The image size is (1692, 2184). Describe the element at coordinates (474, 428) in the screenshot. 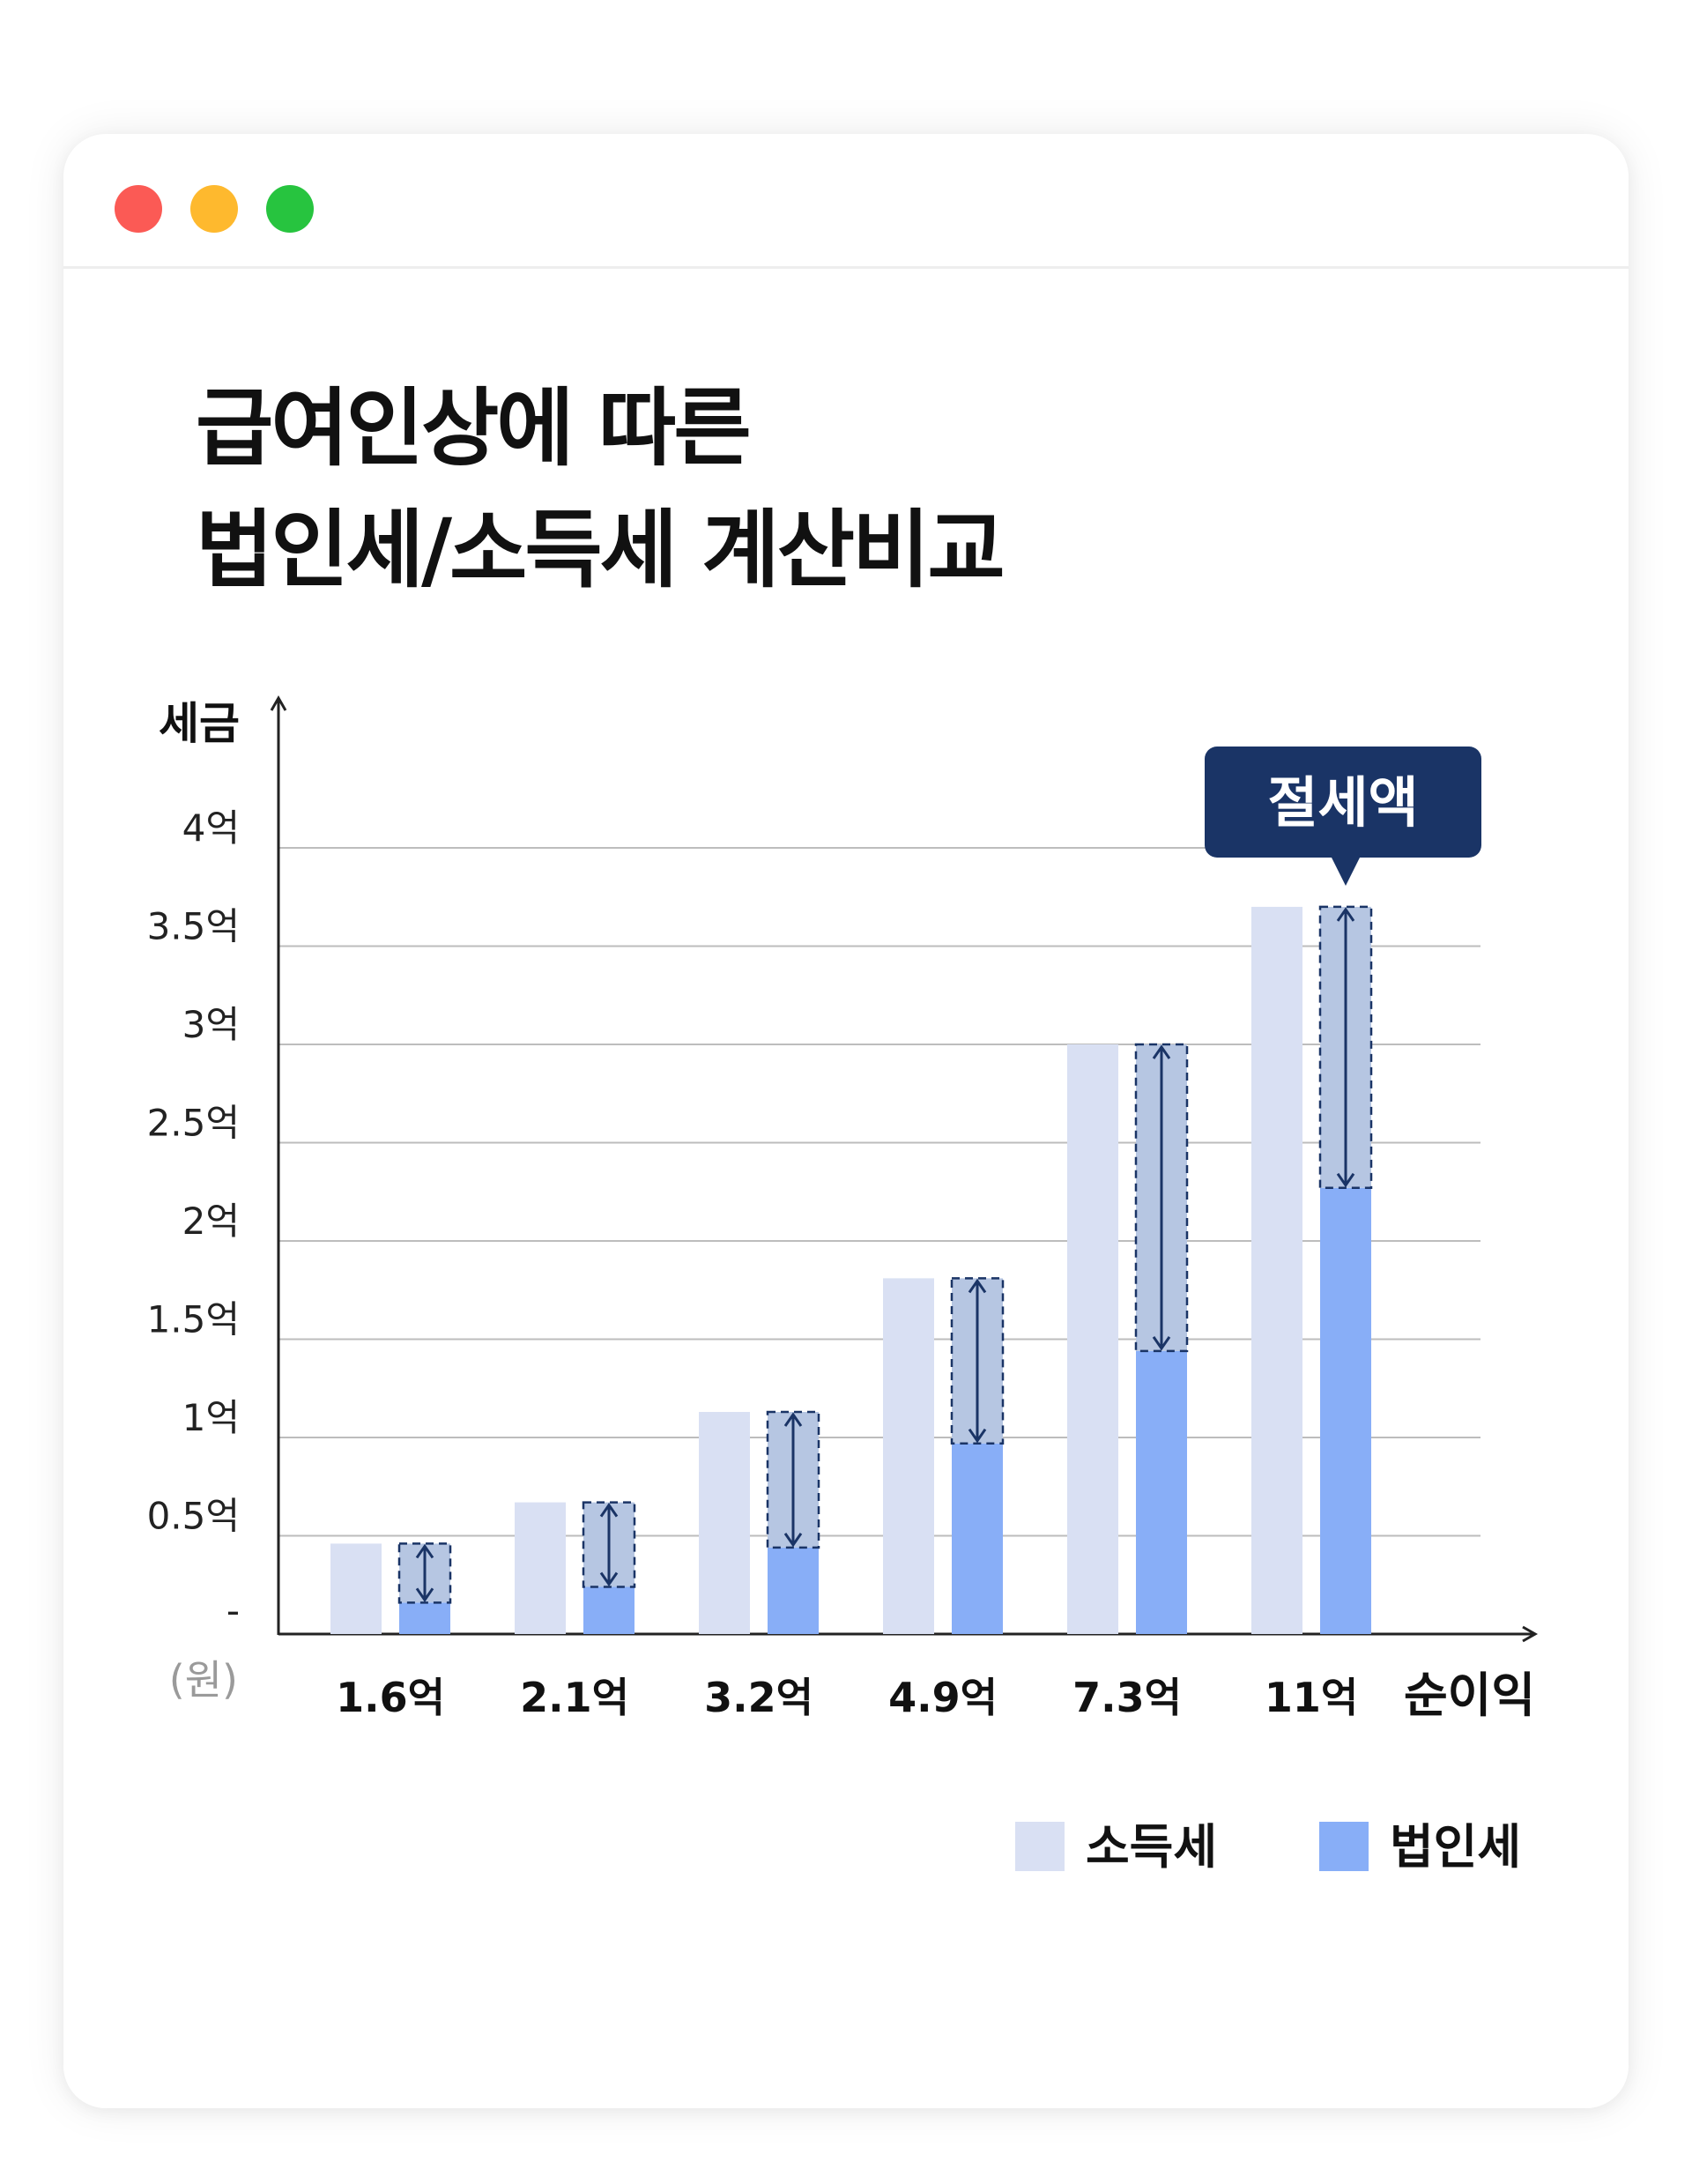

I see `title-line-1: 급여인상에 따른` at that location.